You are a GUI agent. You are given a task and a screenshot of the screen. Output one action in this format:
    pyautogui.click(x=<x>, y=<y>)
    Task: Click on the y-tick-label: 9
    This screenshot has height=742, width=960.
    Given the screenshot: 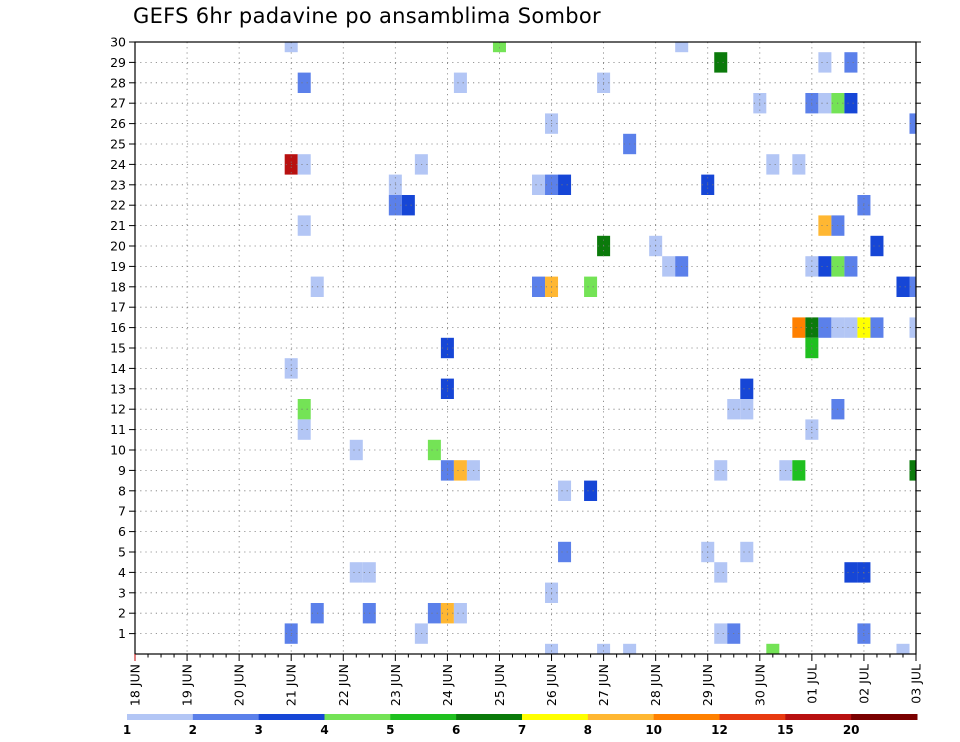 What is the action you would take?
    pyautogui.click(x=122, y=470)
    